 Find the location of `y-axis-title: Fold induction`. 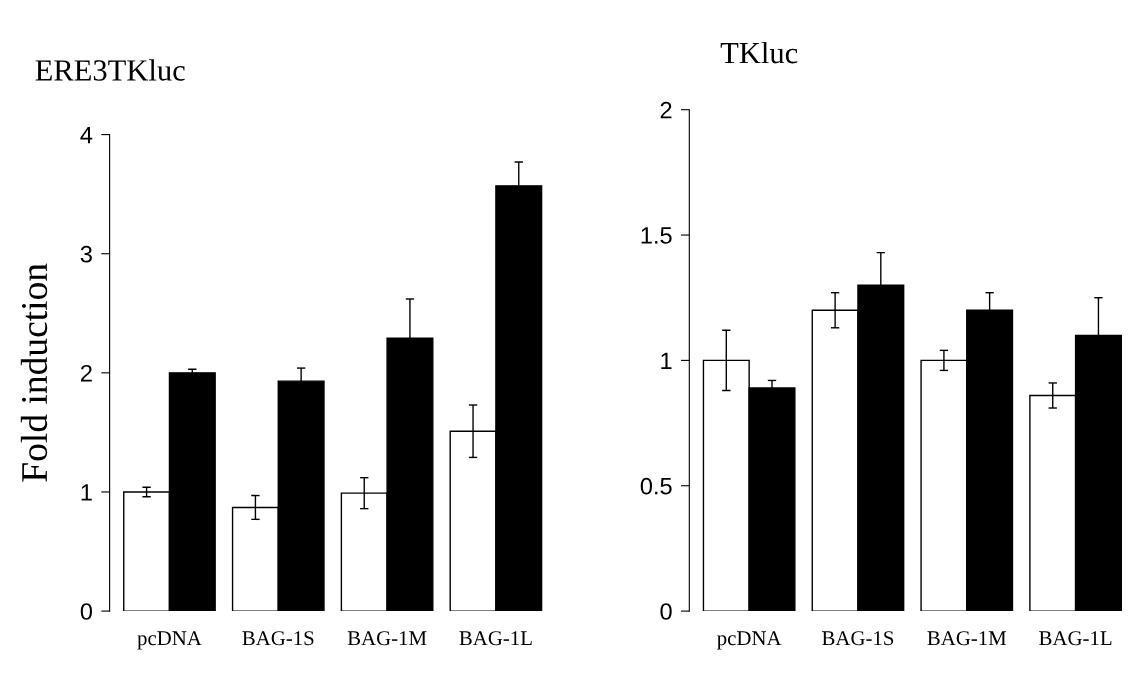

y-axis-title: Fold induction is located at coordinates (34, 372).